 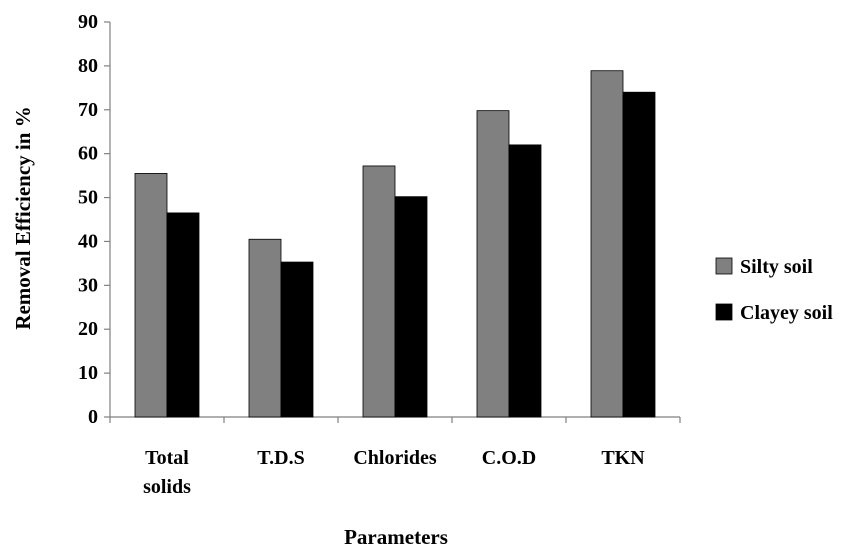 I want to click on y-tick-label: 10, so click(x=88, y=373).